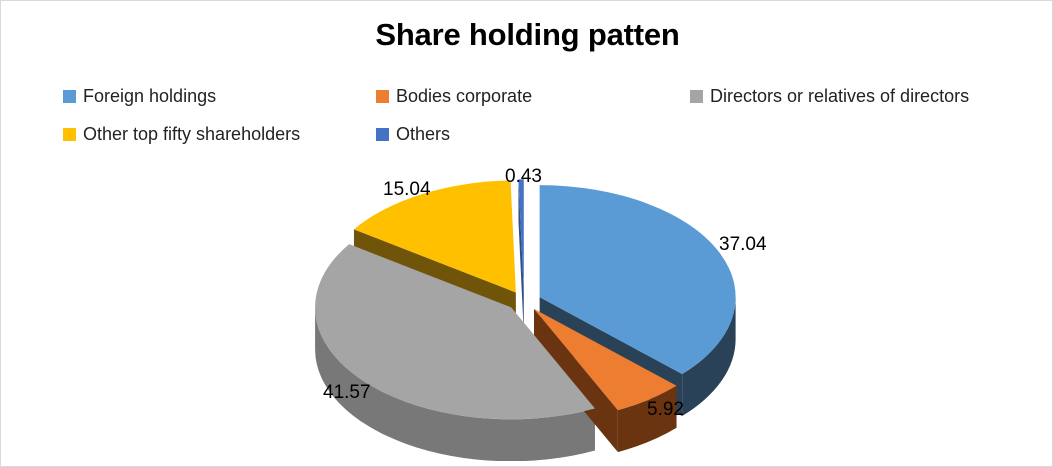  I want to click on legend-item-foreign-holdings: Foreign holdings, so click(139, 96).